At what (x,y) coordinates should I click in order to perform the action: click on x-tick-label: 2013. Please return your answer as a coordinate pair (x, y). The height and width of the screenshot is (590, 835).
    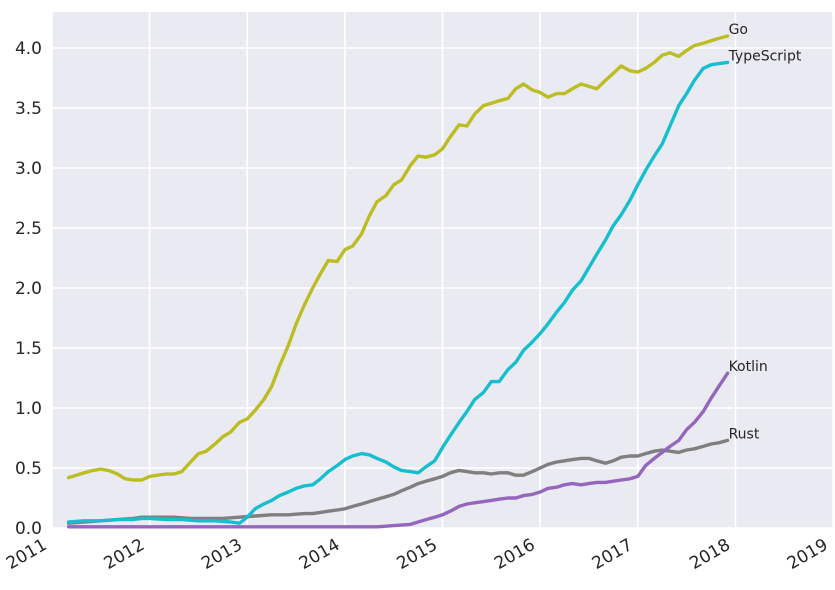
    Looking at the image, I should click on (221, 554).